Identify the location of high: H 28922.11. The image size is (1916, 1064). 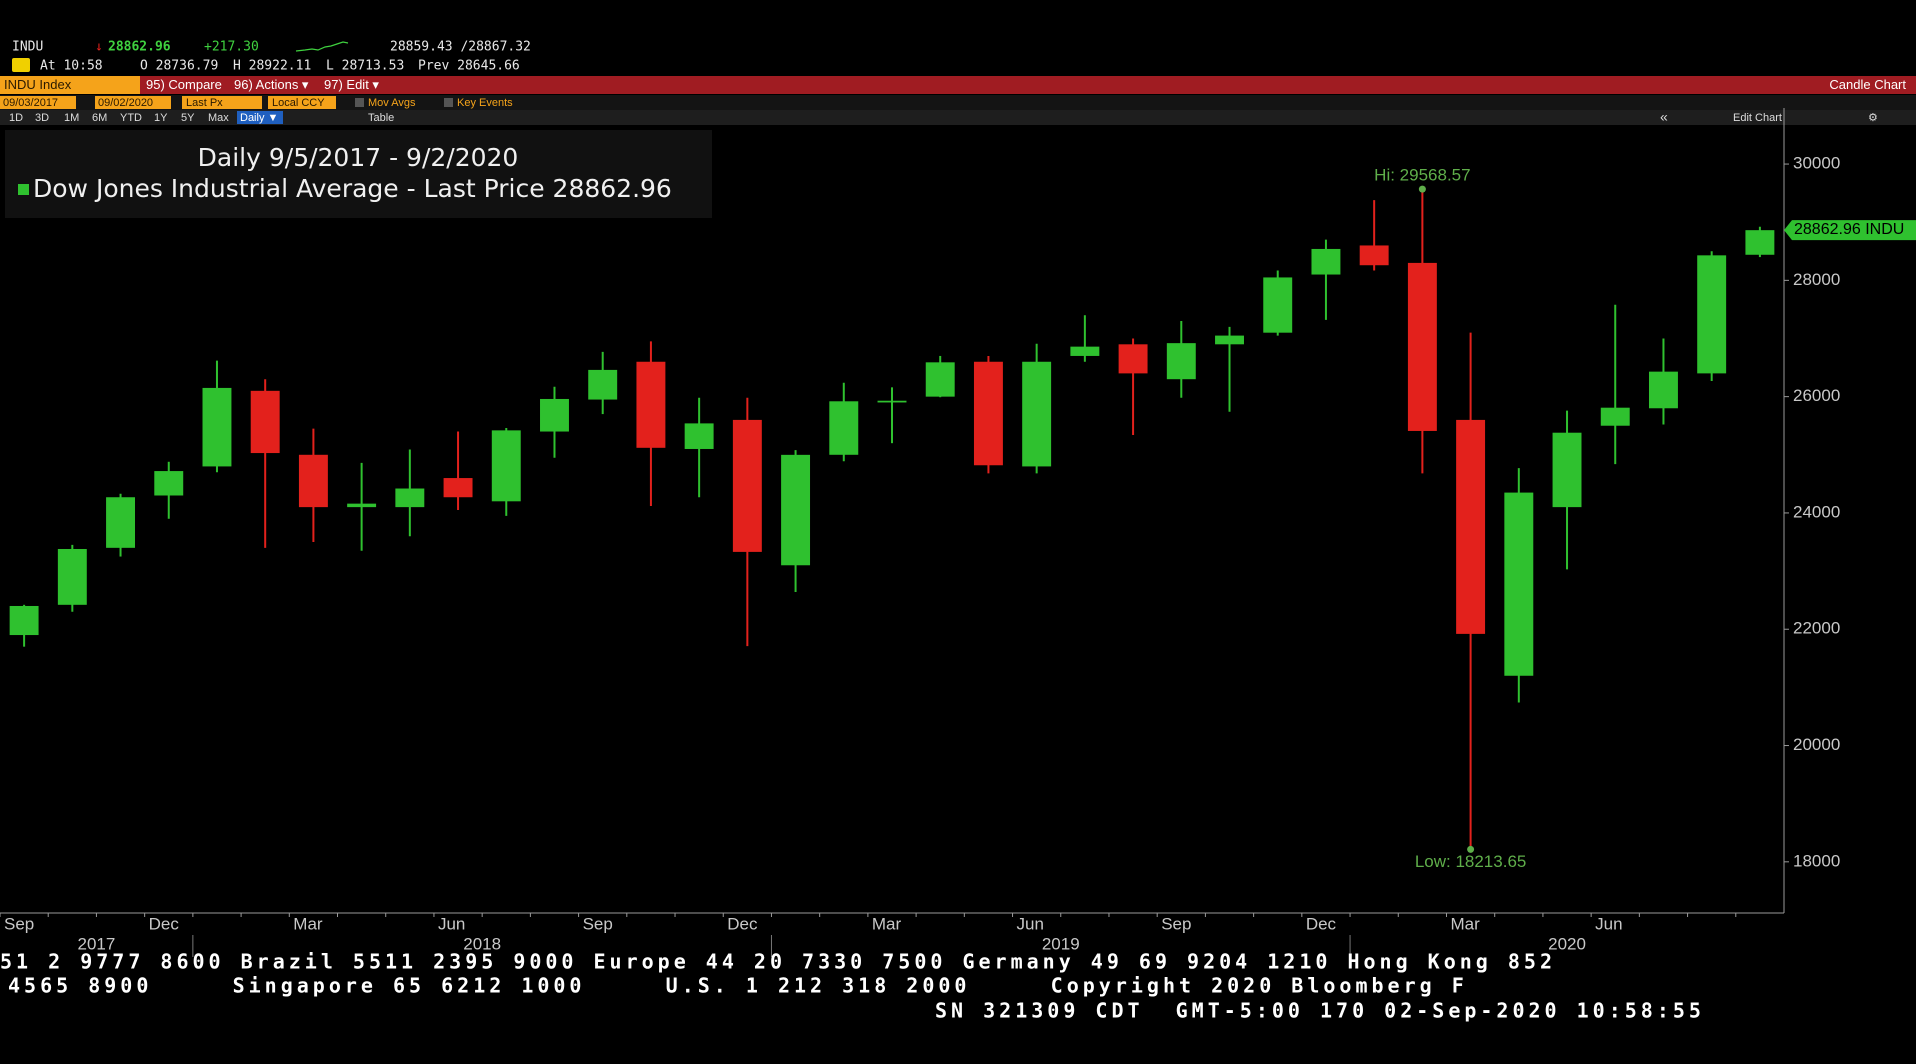
(272, 66).